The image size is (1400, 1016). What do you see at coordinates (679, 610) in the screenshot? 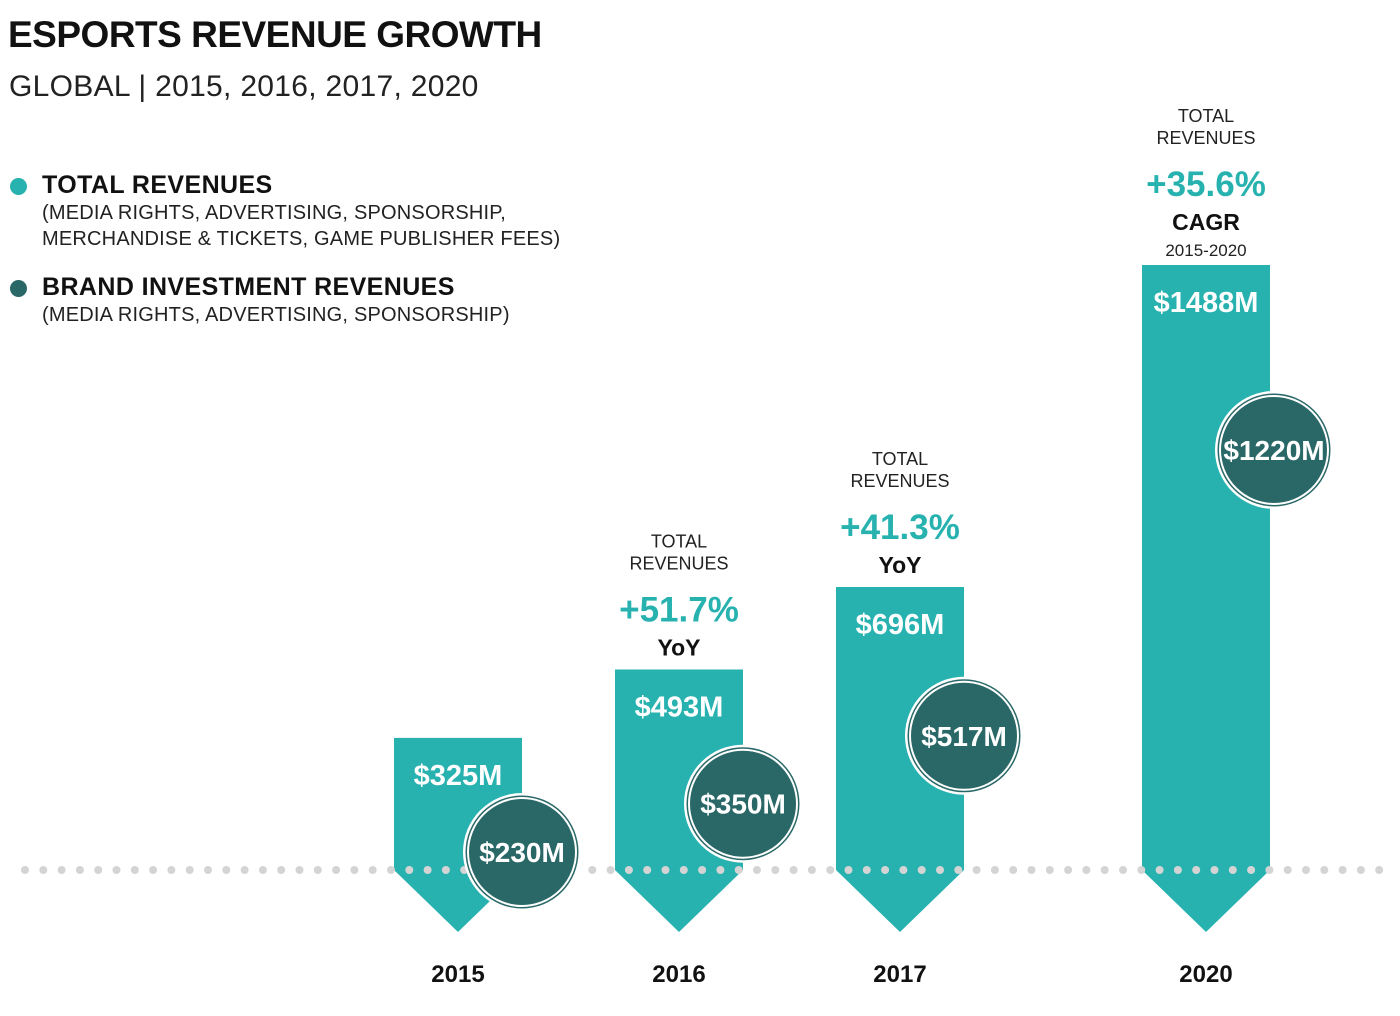
I see `growth-rate-label: +51.7%` at bounding box center [679, 610].